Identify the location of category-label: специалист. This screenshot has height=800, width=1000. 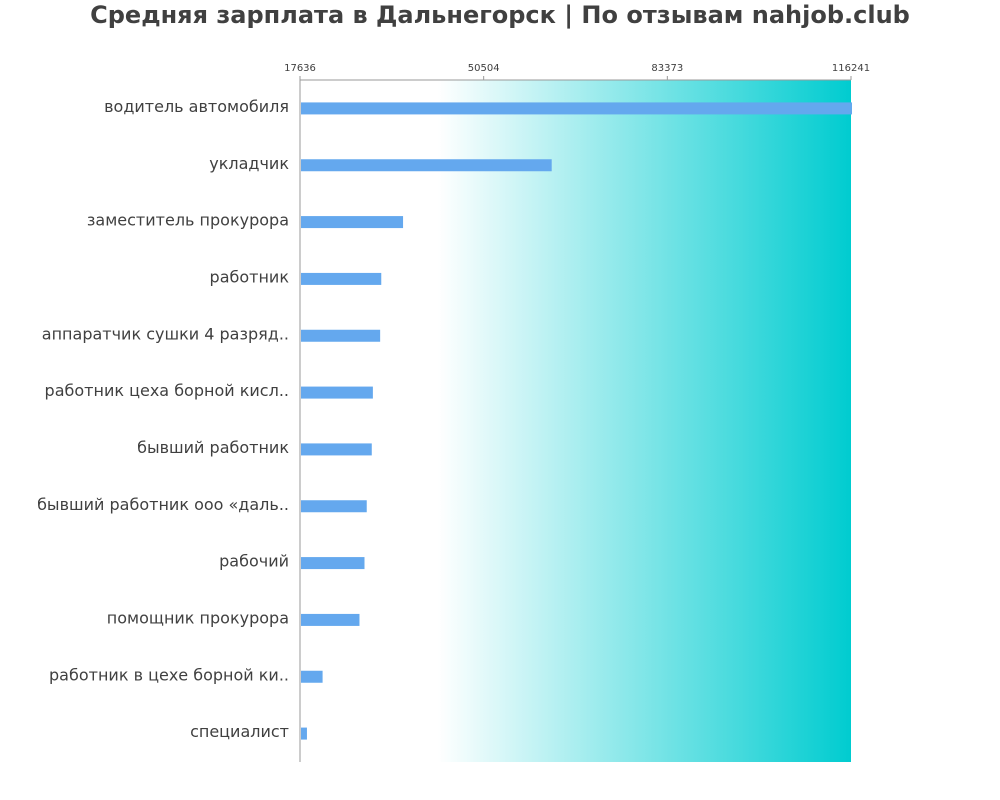
(239, 731).